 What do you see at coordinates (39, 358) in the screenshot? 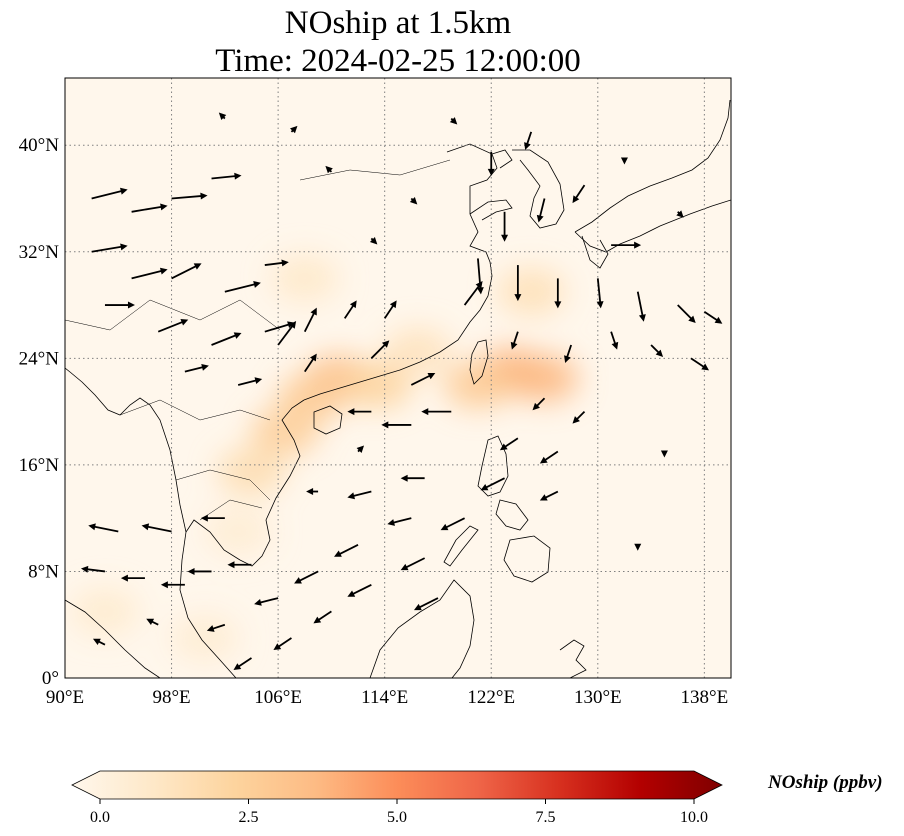
I see `lat-tick-label: 24°N` at bounding box center [39, 358].